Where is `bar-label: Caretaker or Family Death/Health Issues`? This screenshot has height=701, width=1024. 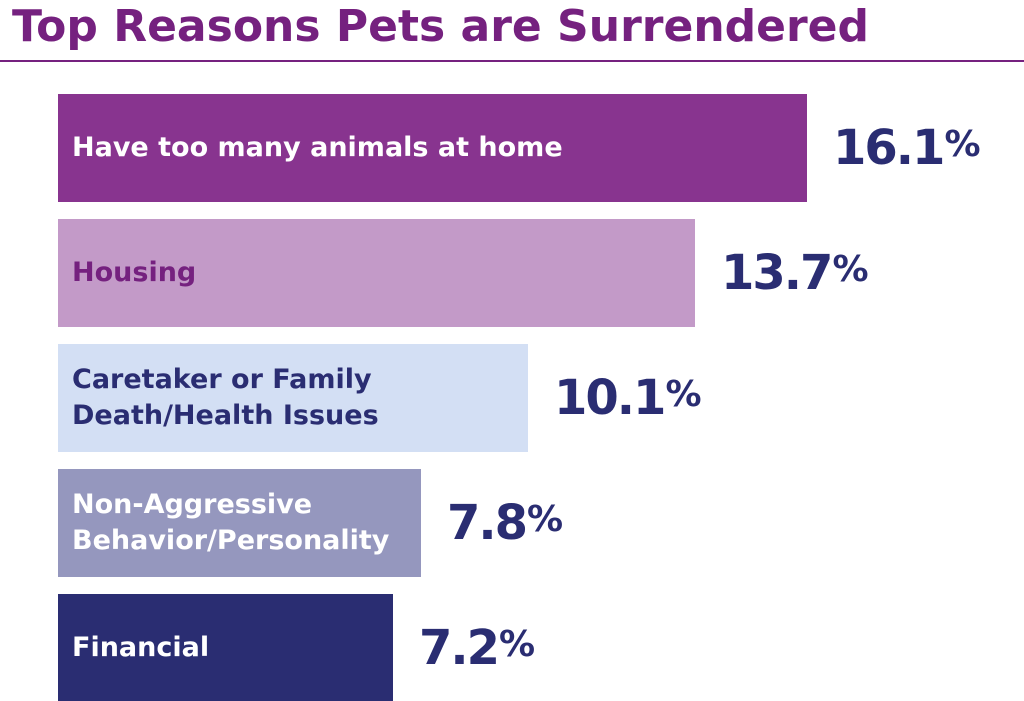 bar-label: Caretaker or Family Death/Health Issues is located at coordinates (225, 397).